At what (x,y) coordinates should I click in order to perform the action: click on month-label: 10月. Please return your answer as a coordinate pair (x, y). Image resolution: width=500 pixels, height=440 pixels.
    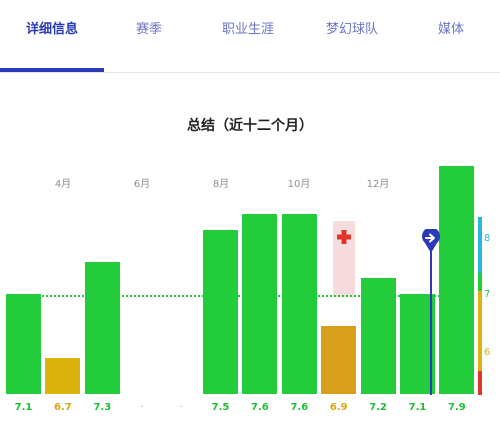
    Looking at the image, I should click on (299, 184).